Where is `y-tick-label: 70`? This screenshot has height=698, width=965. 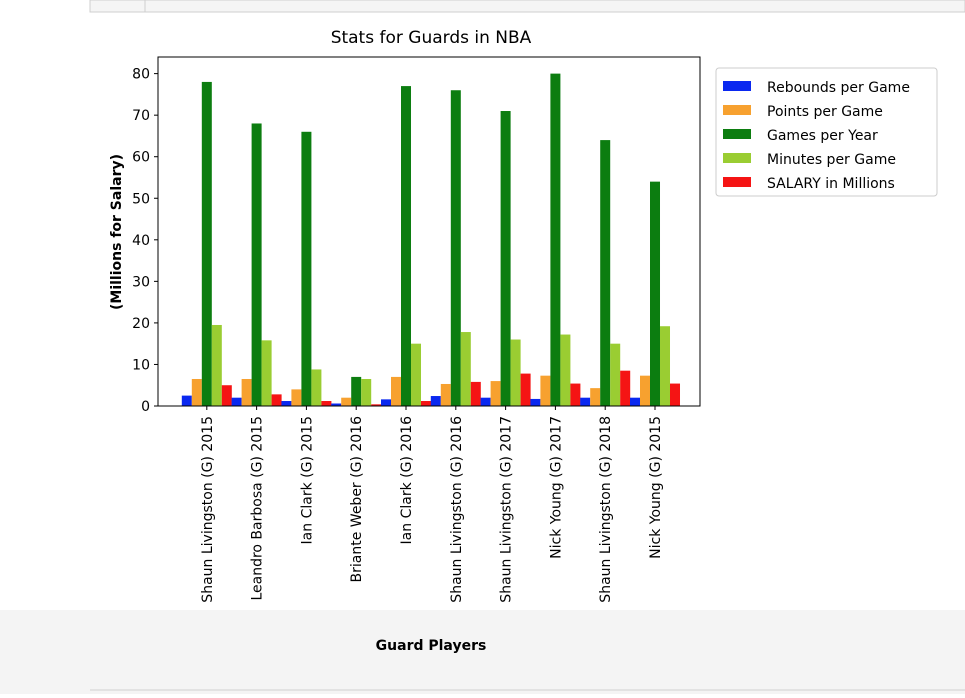
y-tick-label: 70 is located at coordinates (141, 116).